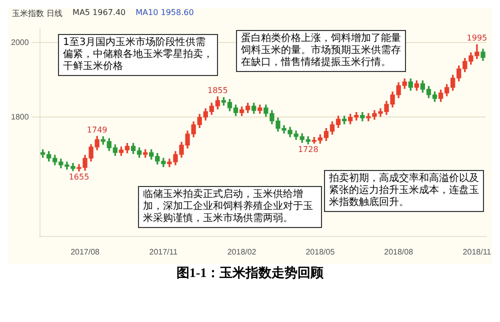  What do you see at coordinates (99, 13) in the screenshot?
I see `text: MA5 1967.40` at bounding box center [99, 13].